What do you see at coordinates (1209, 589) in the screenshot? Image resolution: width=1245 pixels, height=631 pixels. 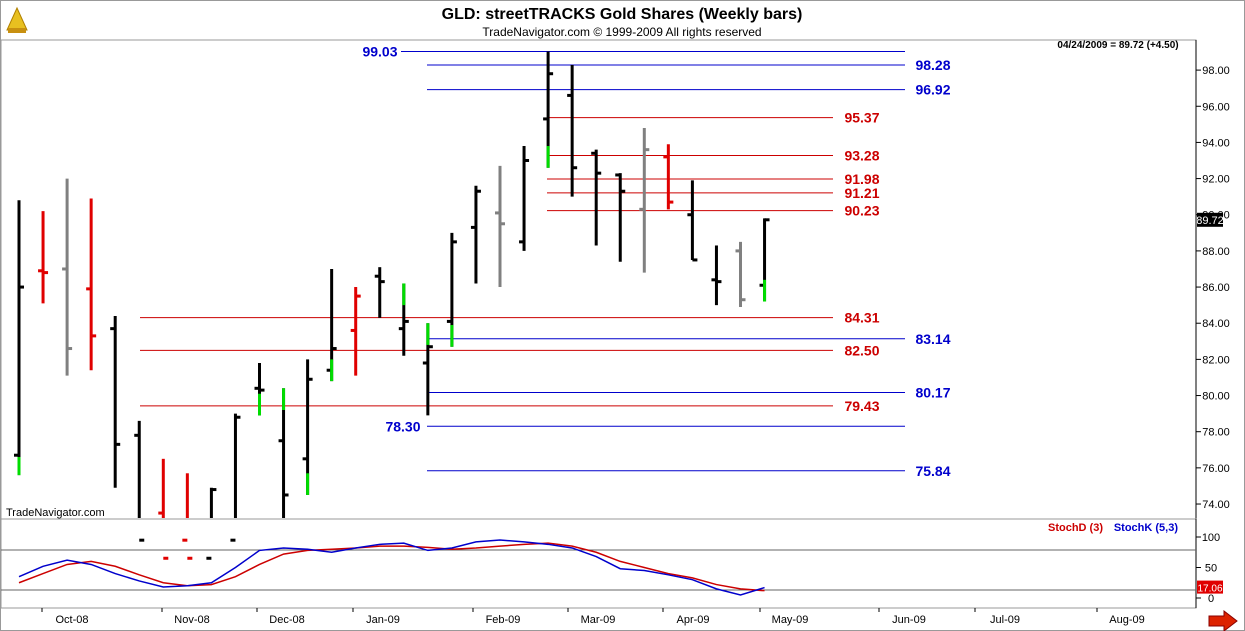 I see `stoch-last-label: 17.06` at bounding box center [1209, 589].